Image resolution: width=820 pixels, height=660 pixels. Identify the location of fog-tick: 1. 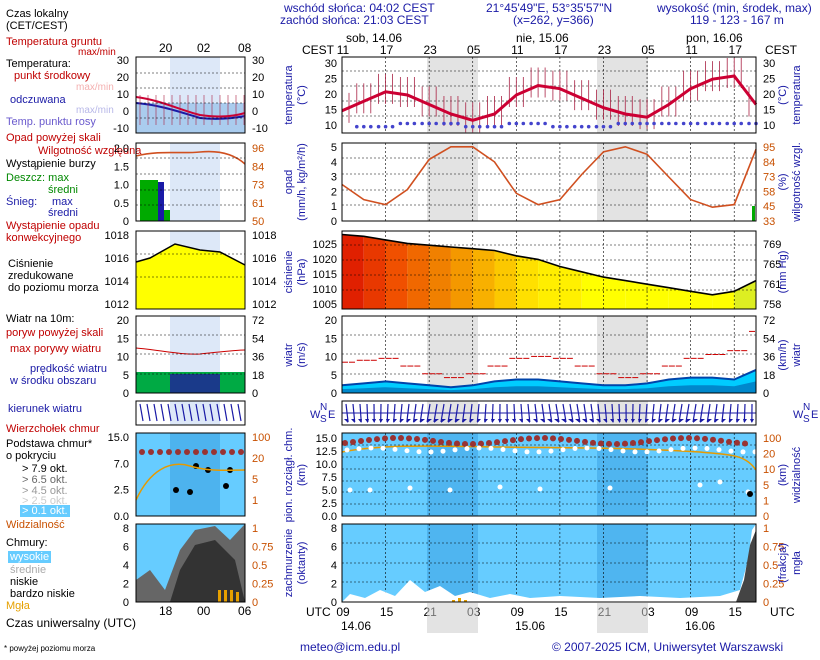
(766, 529).